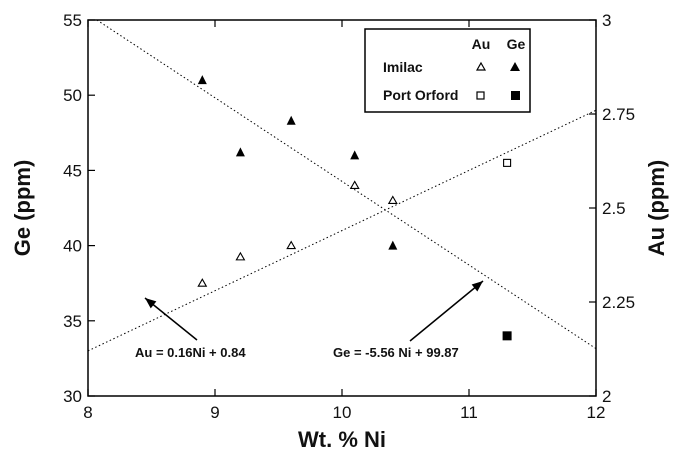  What do you see at coordinates (618, 114) in the screenshot?
I see `y2-tick-label: 2.75` at bounding box center [618, 114].